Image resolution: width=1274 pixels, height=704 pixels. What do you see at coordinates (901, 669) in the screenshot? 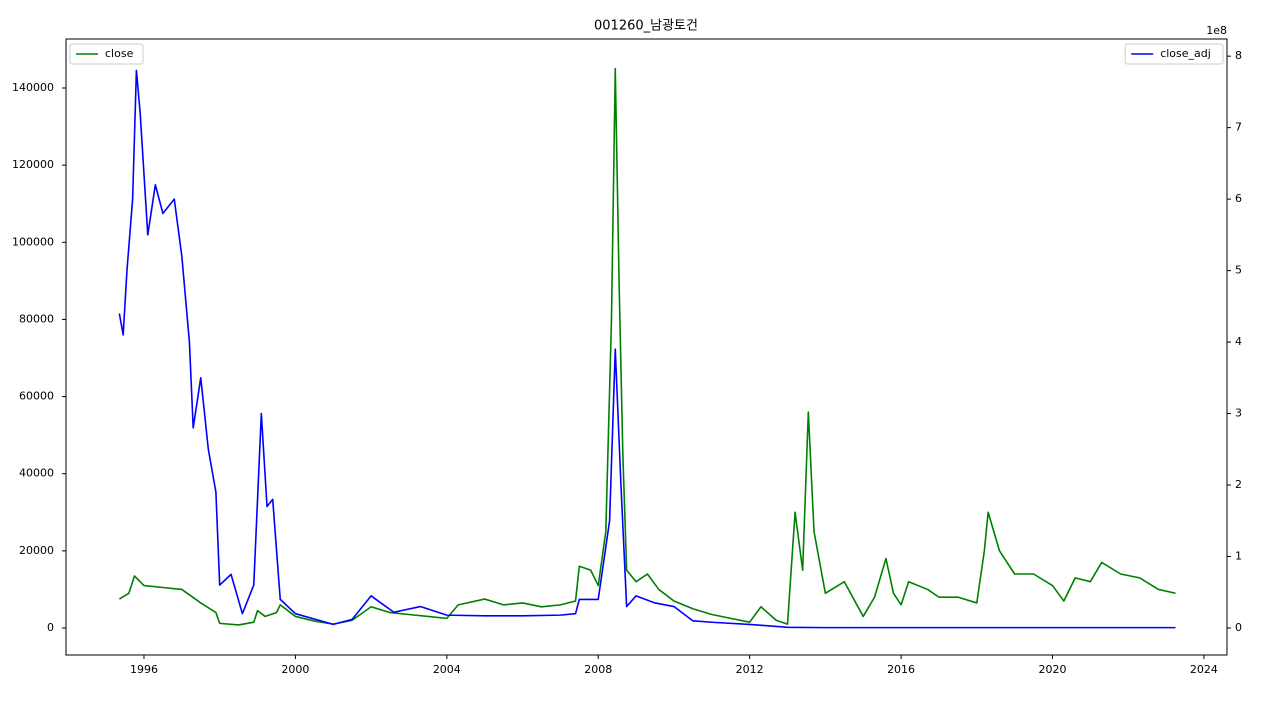
I see `x-tick-label: 2016` at bounding box center [901, 669].